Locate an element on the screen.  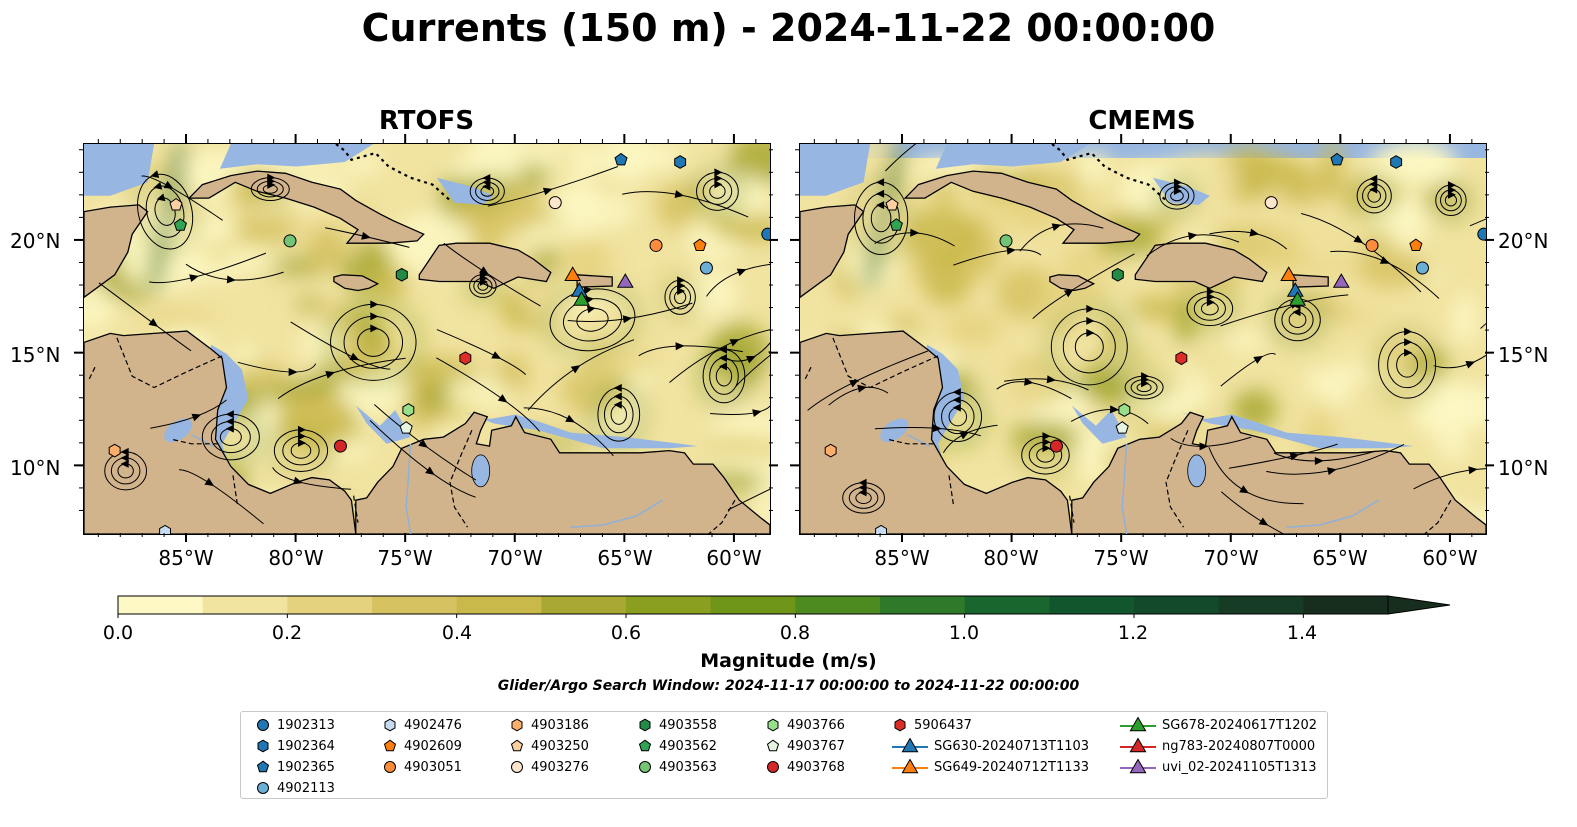
colorbar-extend-arrow is located at coordinates (1419, 605).